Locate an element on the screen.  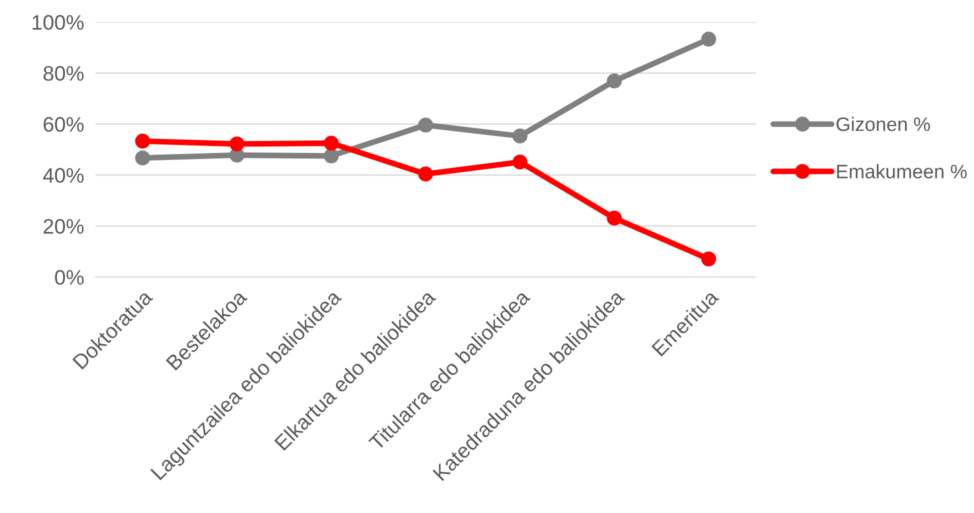
y-tick-label: 80% is located at coordinates (64, 73).